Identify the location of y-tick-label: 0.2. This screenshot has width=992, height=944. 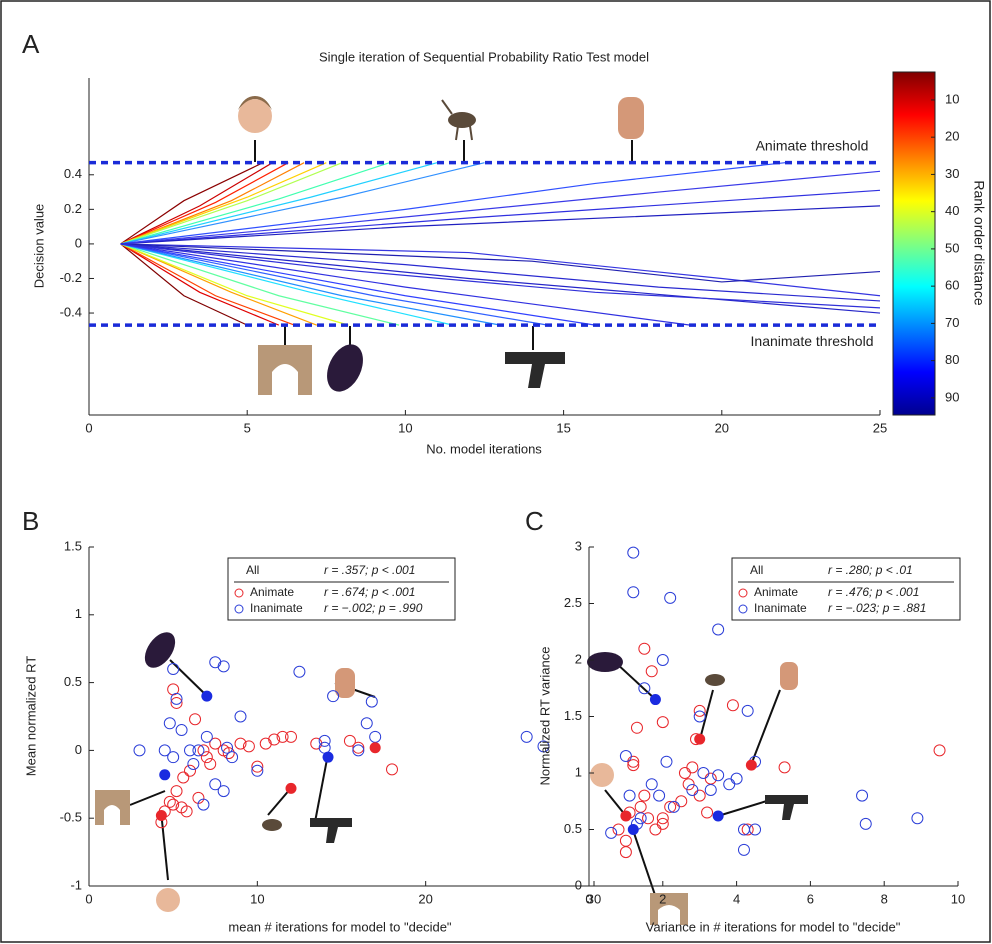
(73, 208).